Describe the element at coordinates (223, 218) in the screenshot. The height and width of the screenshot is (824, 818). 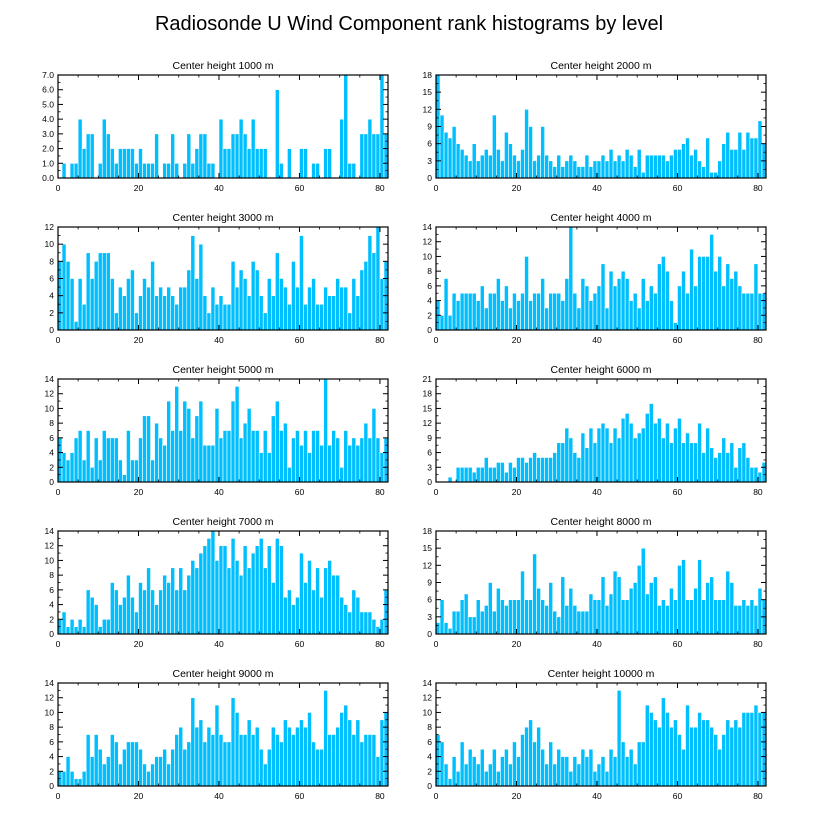
I see `panel-title: Center height 3000 m` at that location.